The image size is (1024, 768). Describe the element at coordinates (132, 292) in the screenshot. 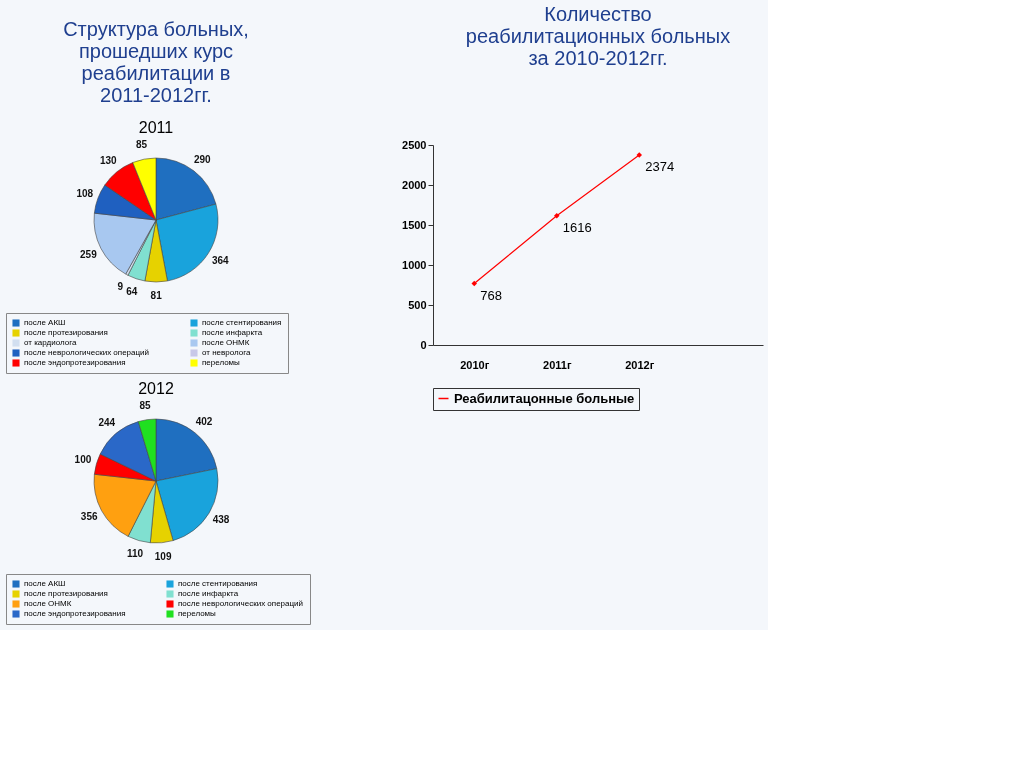

I see `data-label: 64` at that location.